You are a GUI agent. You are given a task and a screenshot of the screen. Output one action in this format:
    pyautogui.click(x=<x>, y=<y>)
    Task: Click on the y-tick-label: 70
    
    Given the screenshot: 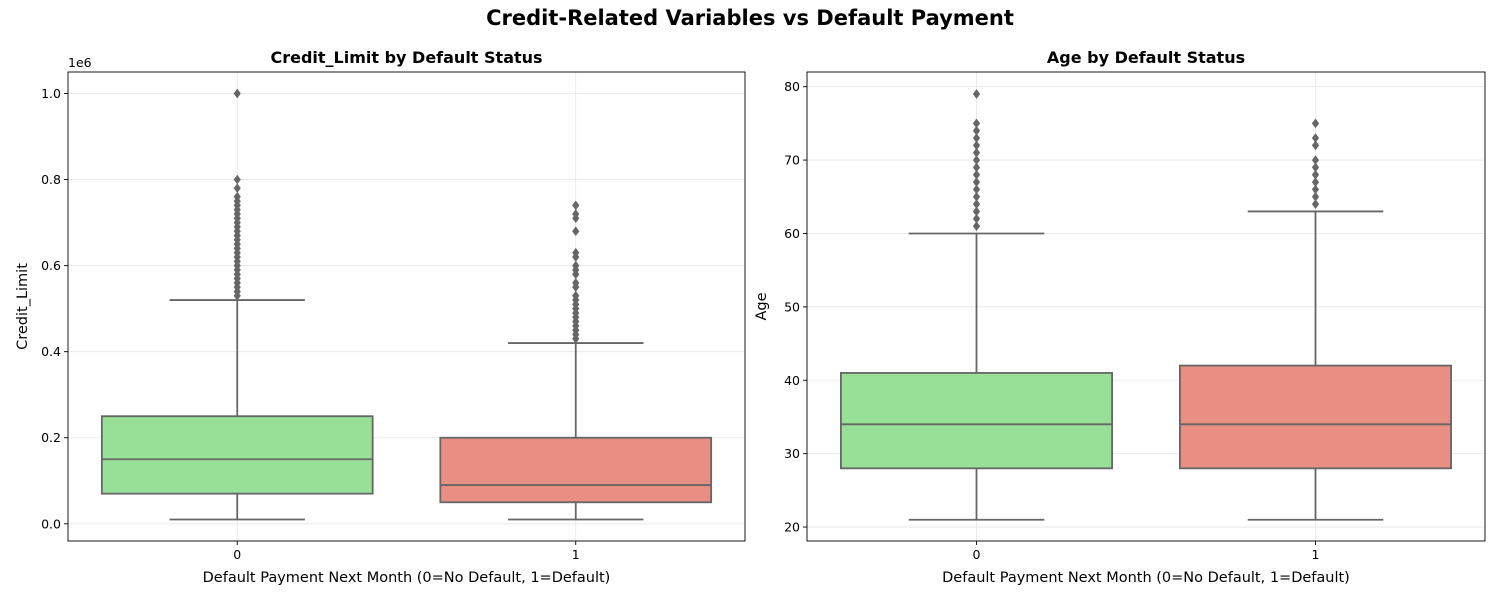 What is the action you would take?
    pyautogui.click(x=792, y=160)
    